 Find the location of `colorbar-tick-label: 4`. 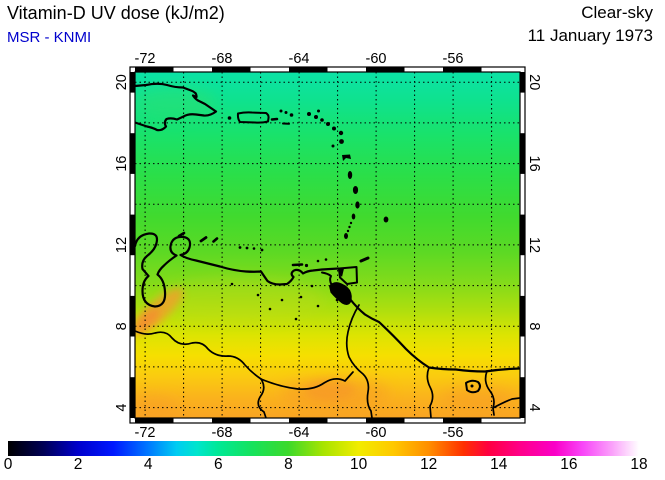

colorbar-tick-label: 4 is located at coordinates (148, 464).